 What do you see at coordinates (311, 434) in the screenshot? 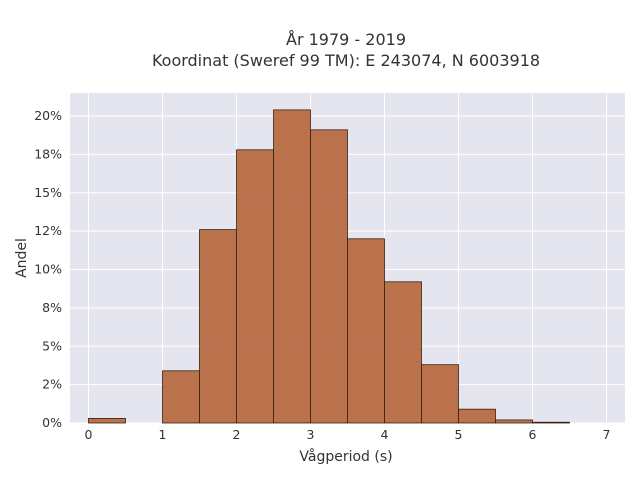
I see `x-tick-label: 3` at bounding box center [311, 434].